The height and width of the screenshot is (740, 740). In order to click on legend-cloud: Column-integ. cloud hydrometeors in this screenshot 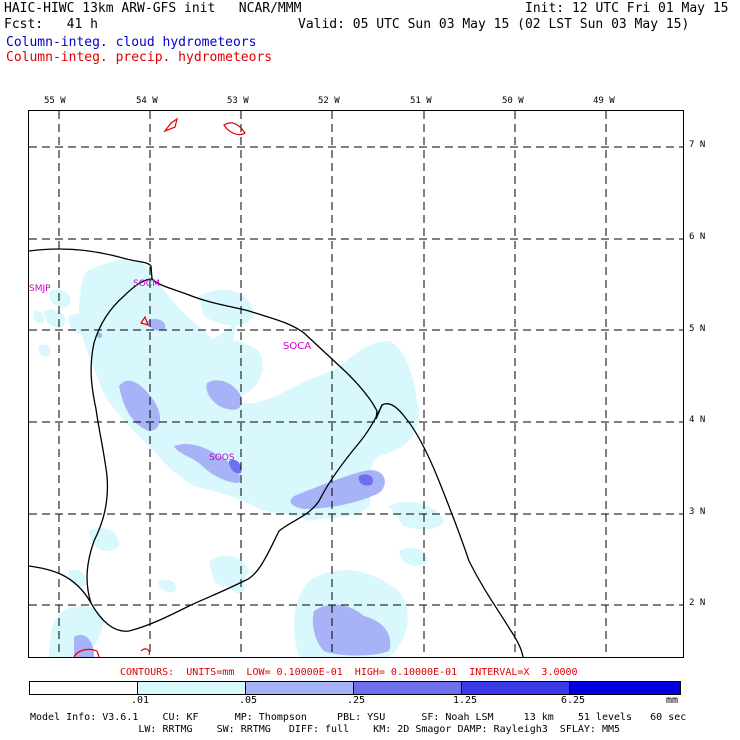, I will do `click(131, 42)`.